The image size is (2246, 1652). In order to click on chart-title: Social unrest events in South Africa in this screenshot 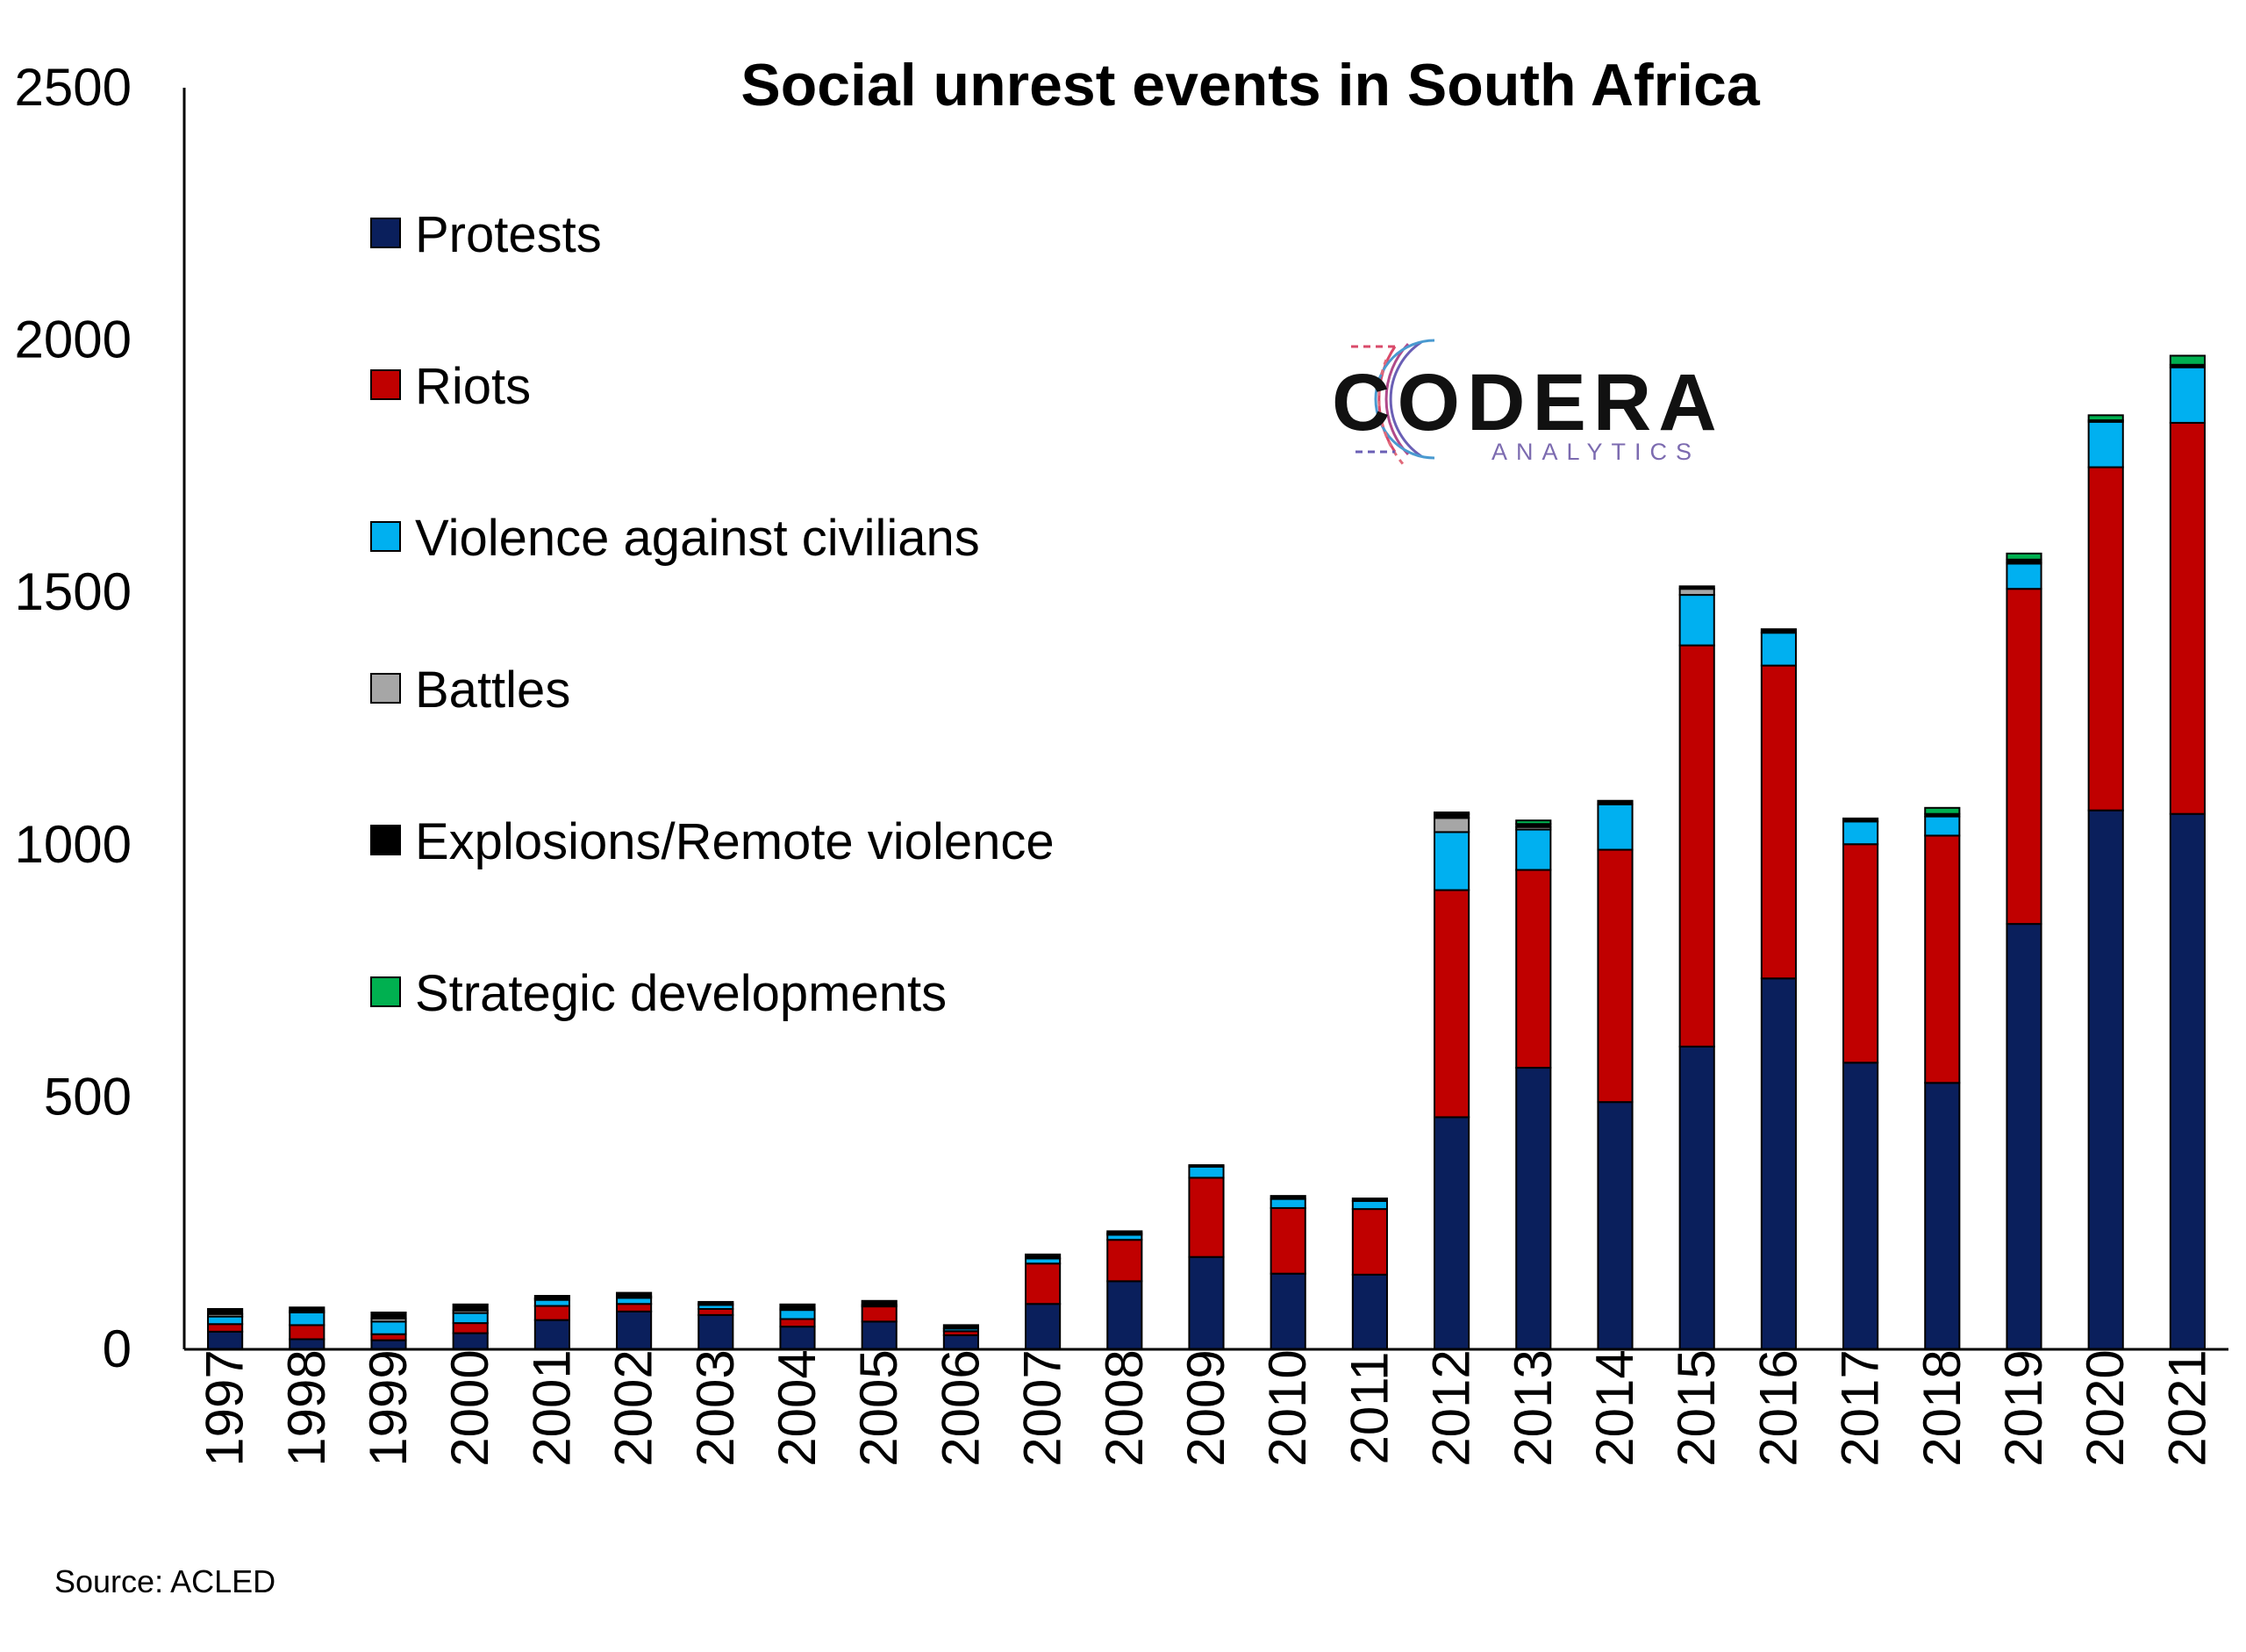, I will do `click(1250, 85)`.